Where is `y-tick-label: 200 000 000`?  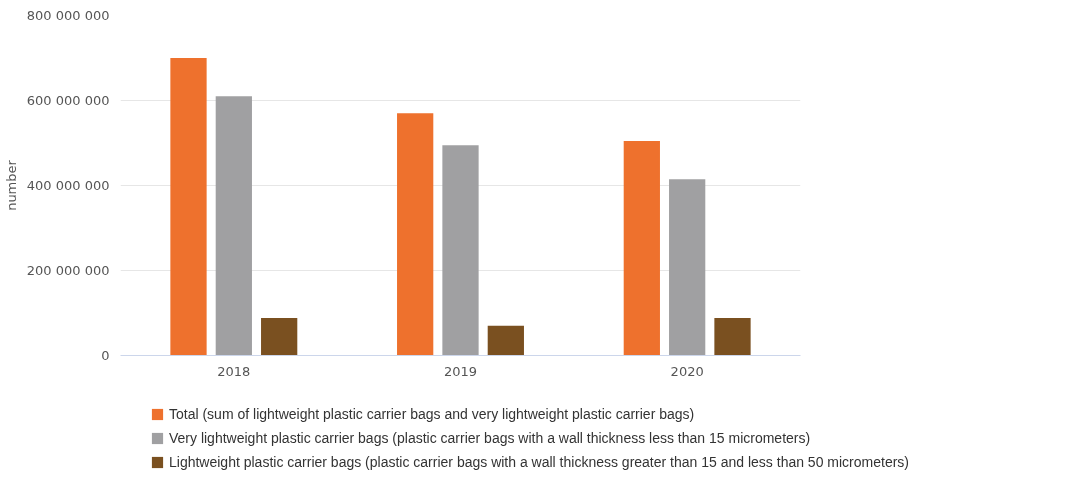 y-tick-label: 200 000 000 is located at coordinates (68, 270).